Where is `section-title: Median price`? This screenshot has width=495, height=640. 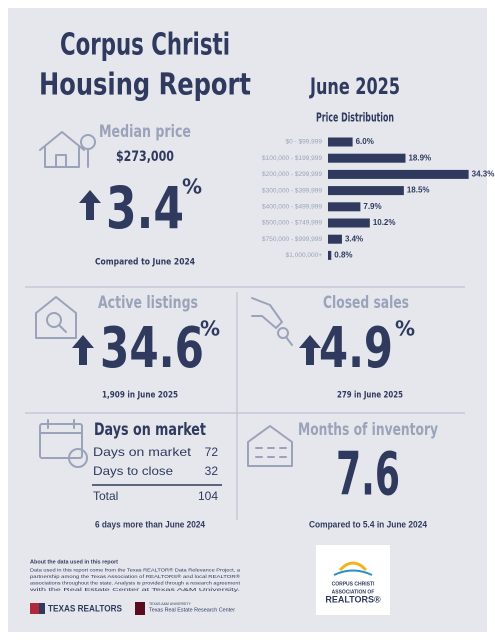
section-title: Median price is located at coordinates (145, 132).